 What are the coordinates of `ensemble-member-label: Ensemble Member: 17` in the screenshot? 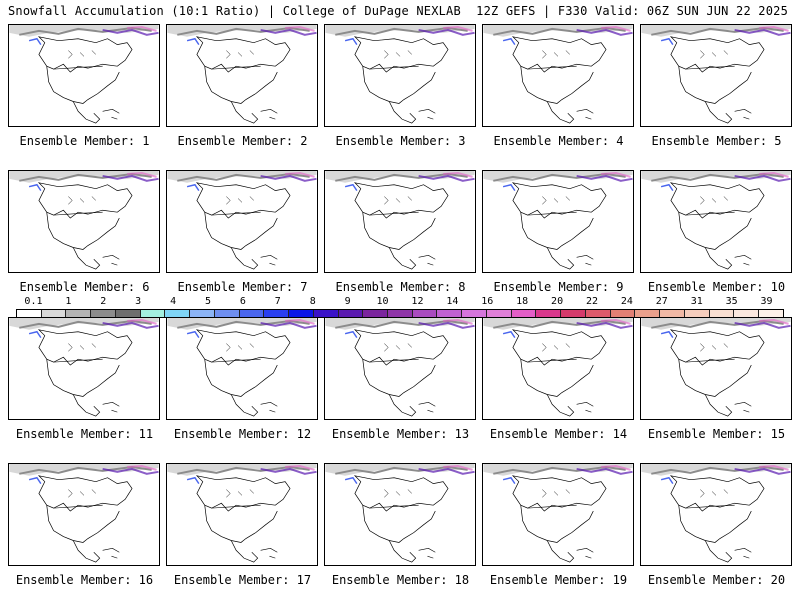 It's located at (242, 580).